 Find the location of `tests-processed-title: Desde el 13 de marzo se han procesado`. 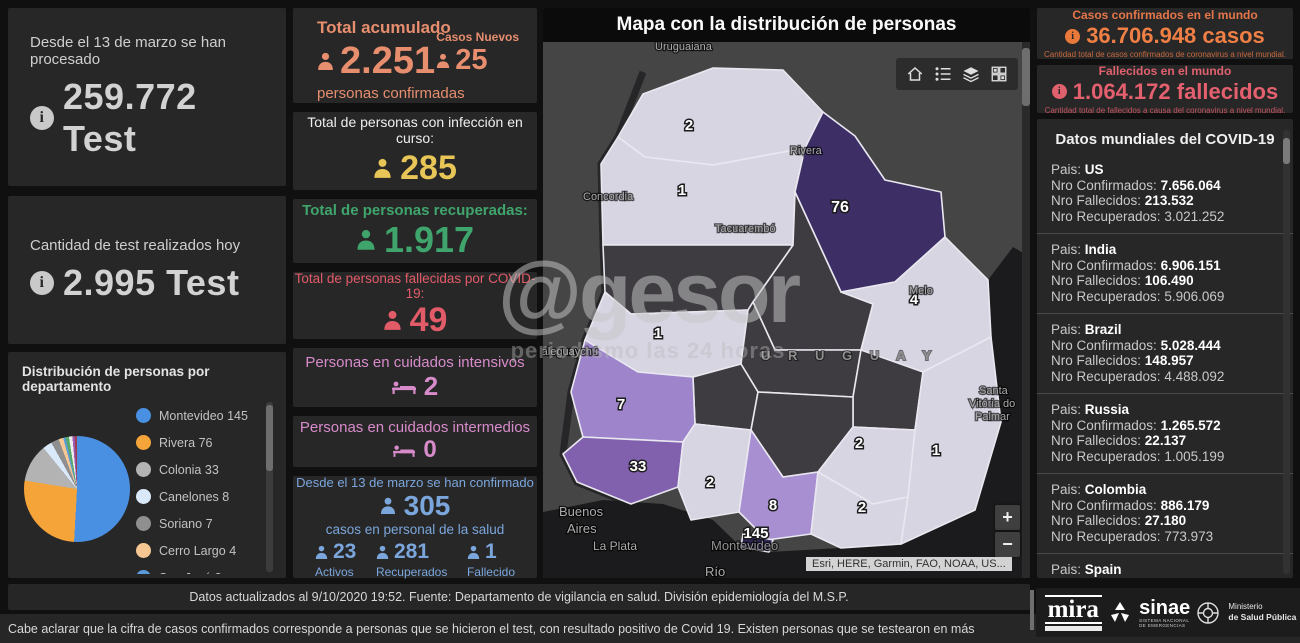

tests-processed-title: Desde el 13 de marzo se han procesado is located at coordinates (128, 51).